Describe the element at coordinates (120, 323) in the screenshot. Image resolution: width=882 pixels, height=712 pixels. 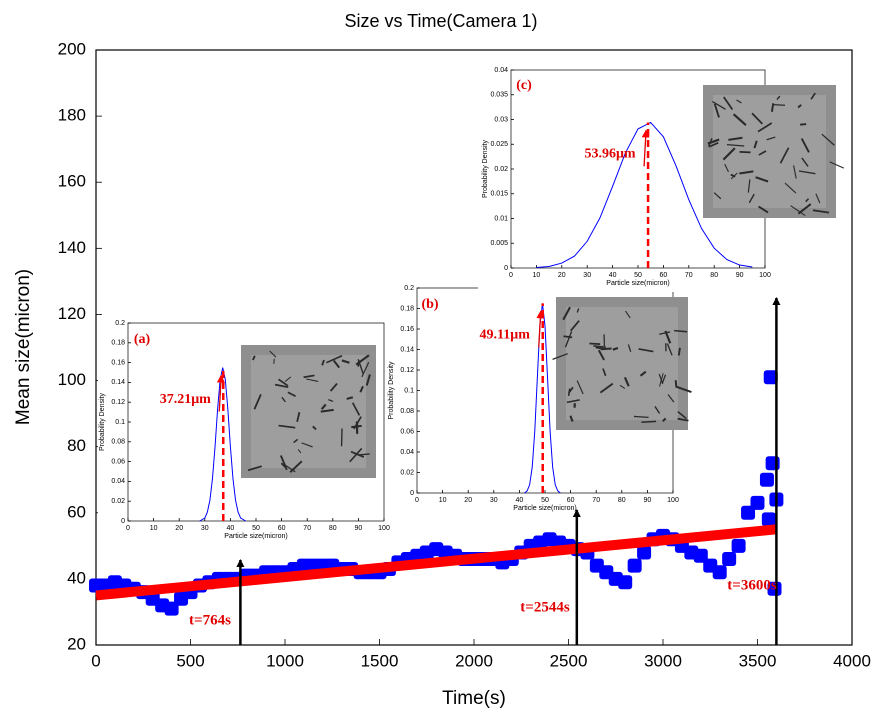
I see `y-tick-label: 0.2` at that location.